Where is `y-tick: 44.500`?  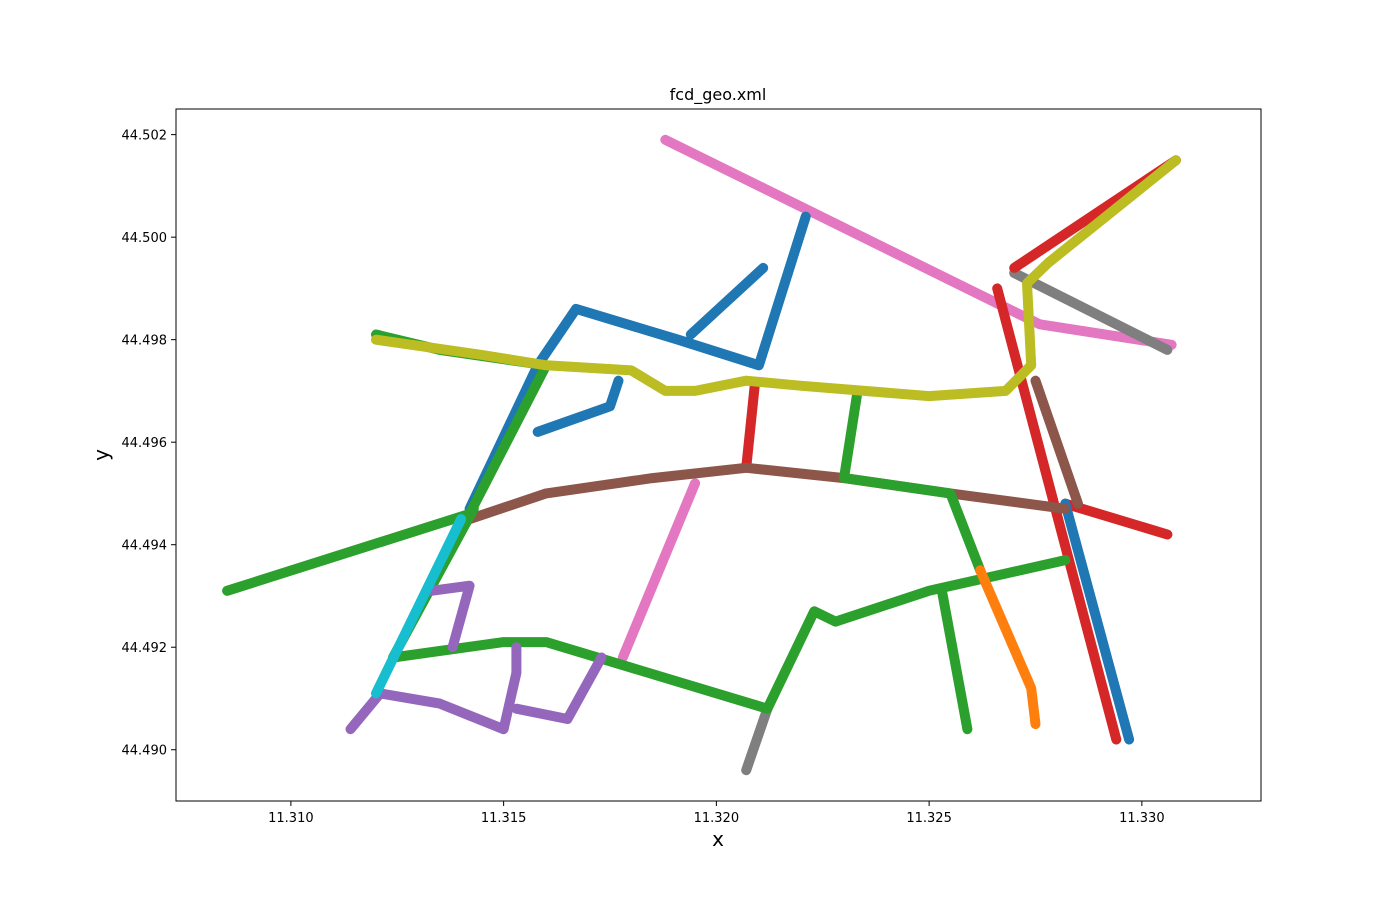
y-tick: 44.500 is located at coordinates (149, 238).